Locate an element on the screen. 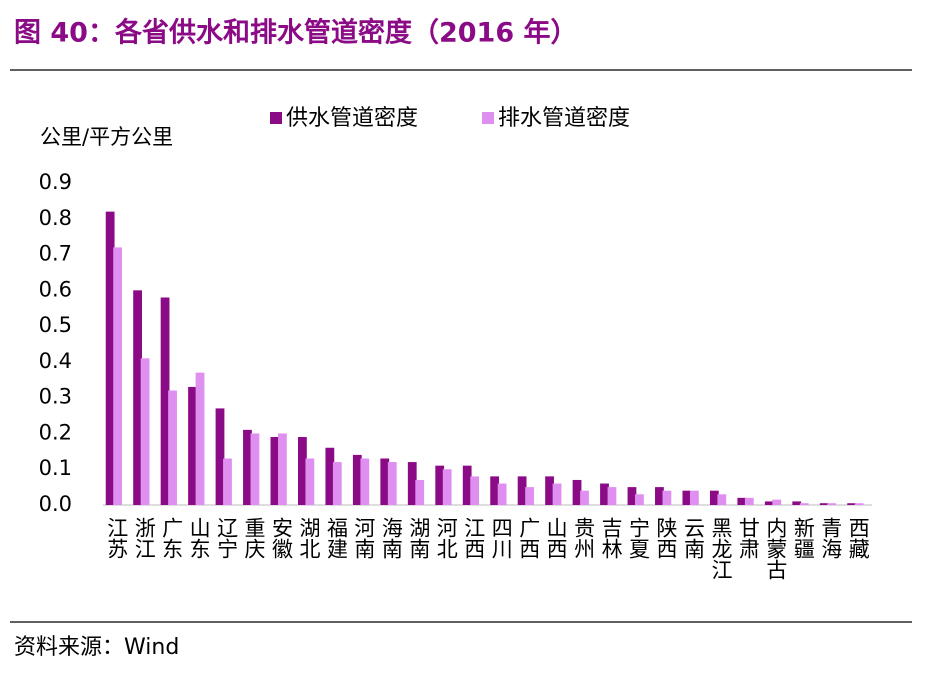 The image size is (926, 677). x-tick-label: 青海 is located at coordinates (831, 538).